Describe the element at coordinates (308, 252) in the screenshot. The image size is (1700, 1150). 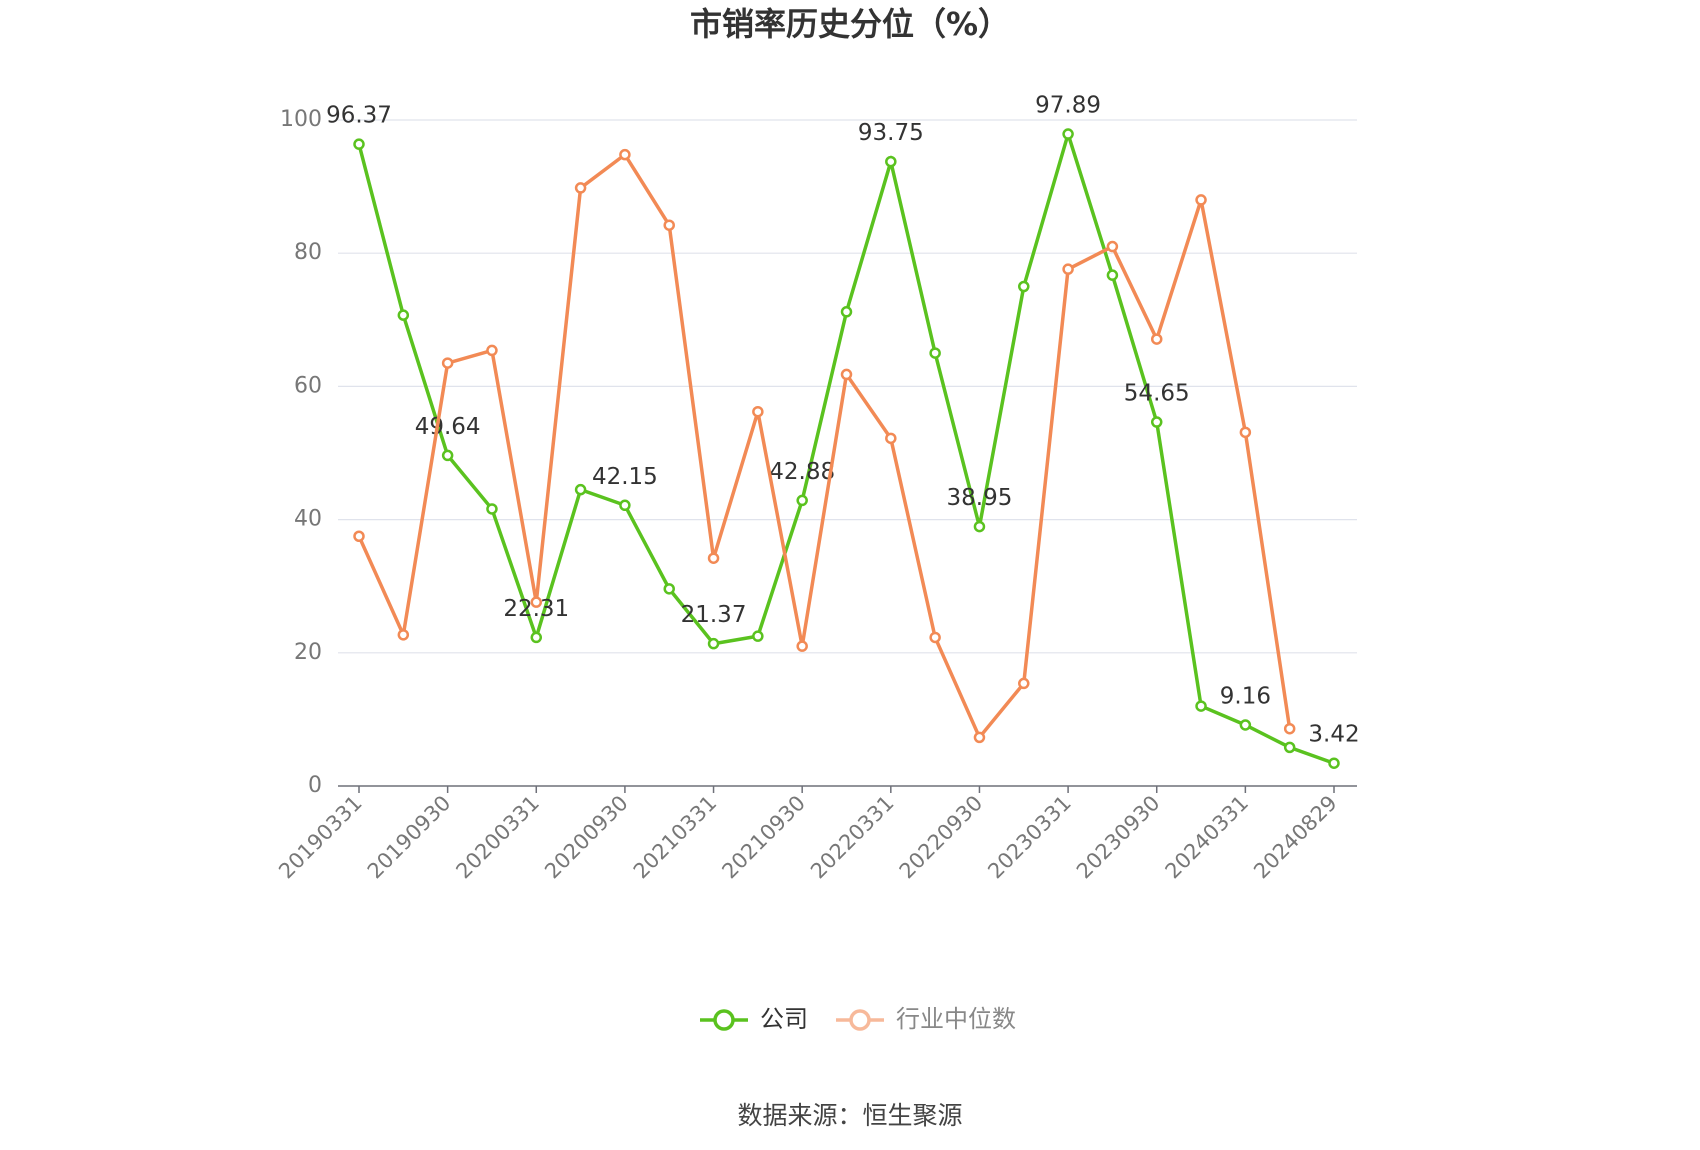
I see `y-tick-label: 80` at that location.